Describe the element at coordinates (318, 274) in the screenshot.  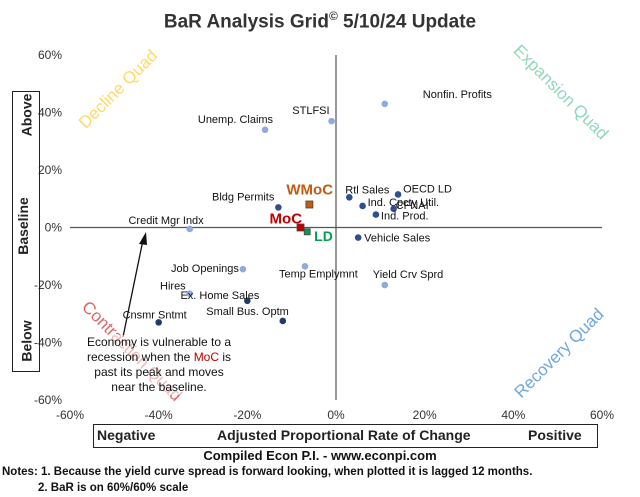
I see `point-label: Temp Emplymnt` at that location.